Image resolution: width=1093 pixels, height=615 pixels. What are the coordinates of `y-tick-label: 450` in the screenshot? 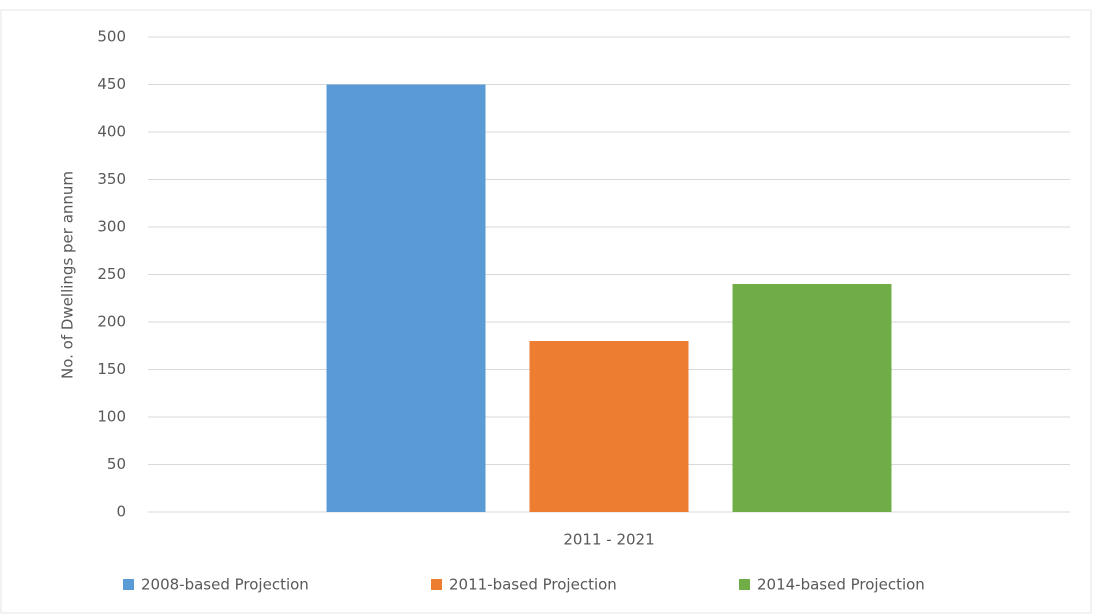 It's located at (111, 84).